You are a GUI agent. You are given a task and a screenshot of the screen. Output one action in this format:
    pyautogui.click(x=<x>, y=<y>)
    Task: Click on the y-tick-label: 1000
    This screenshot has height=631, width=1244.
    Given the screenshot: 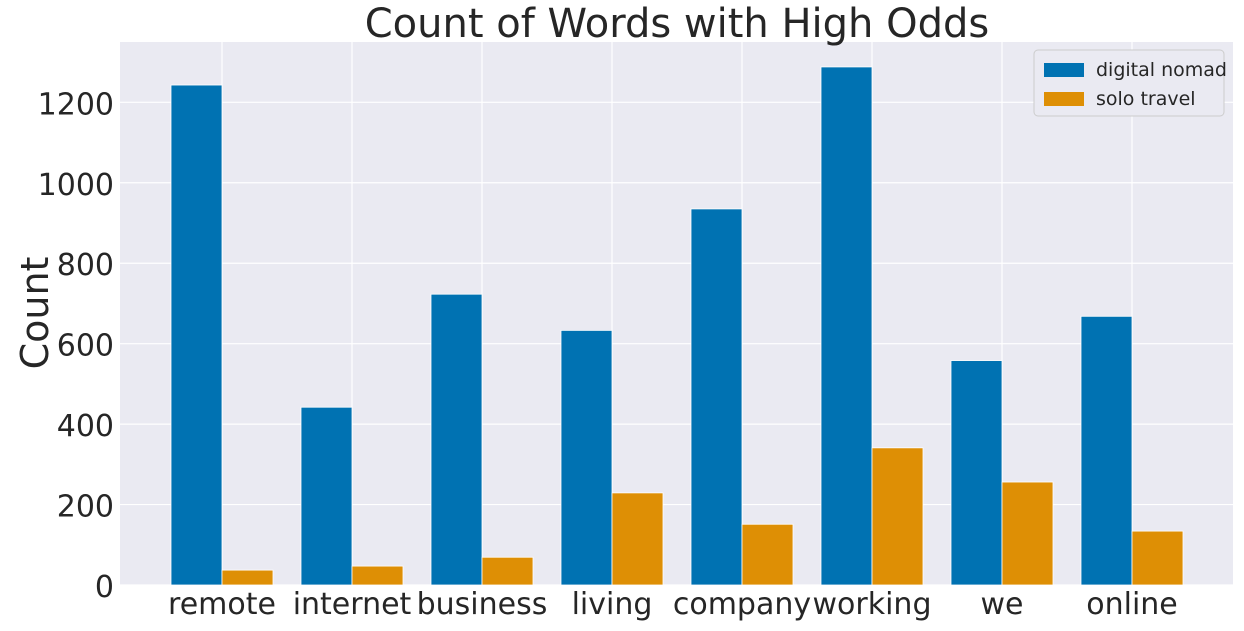 What is the action you would take?
    pyautogui.click(x=76, y=185)
    